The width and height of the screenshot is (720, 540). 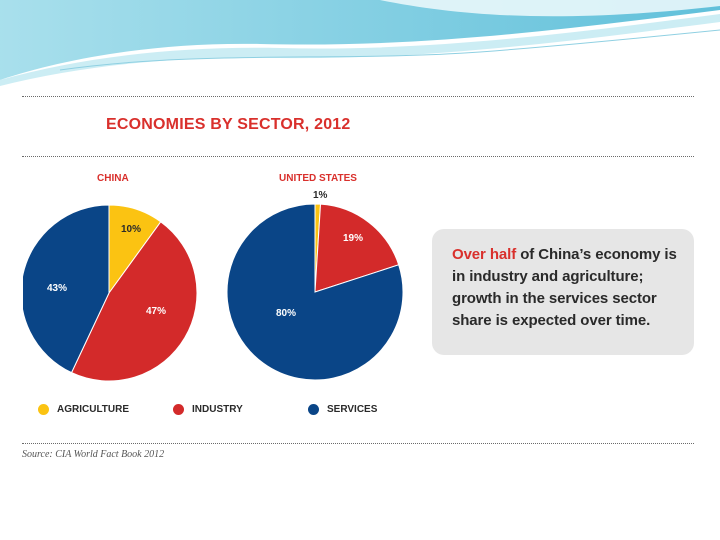 I want to click on china-pie-chart: 10% 47% 43%, so click(x=110, y=293).